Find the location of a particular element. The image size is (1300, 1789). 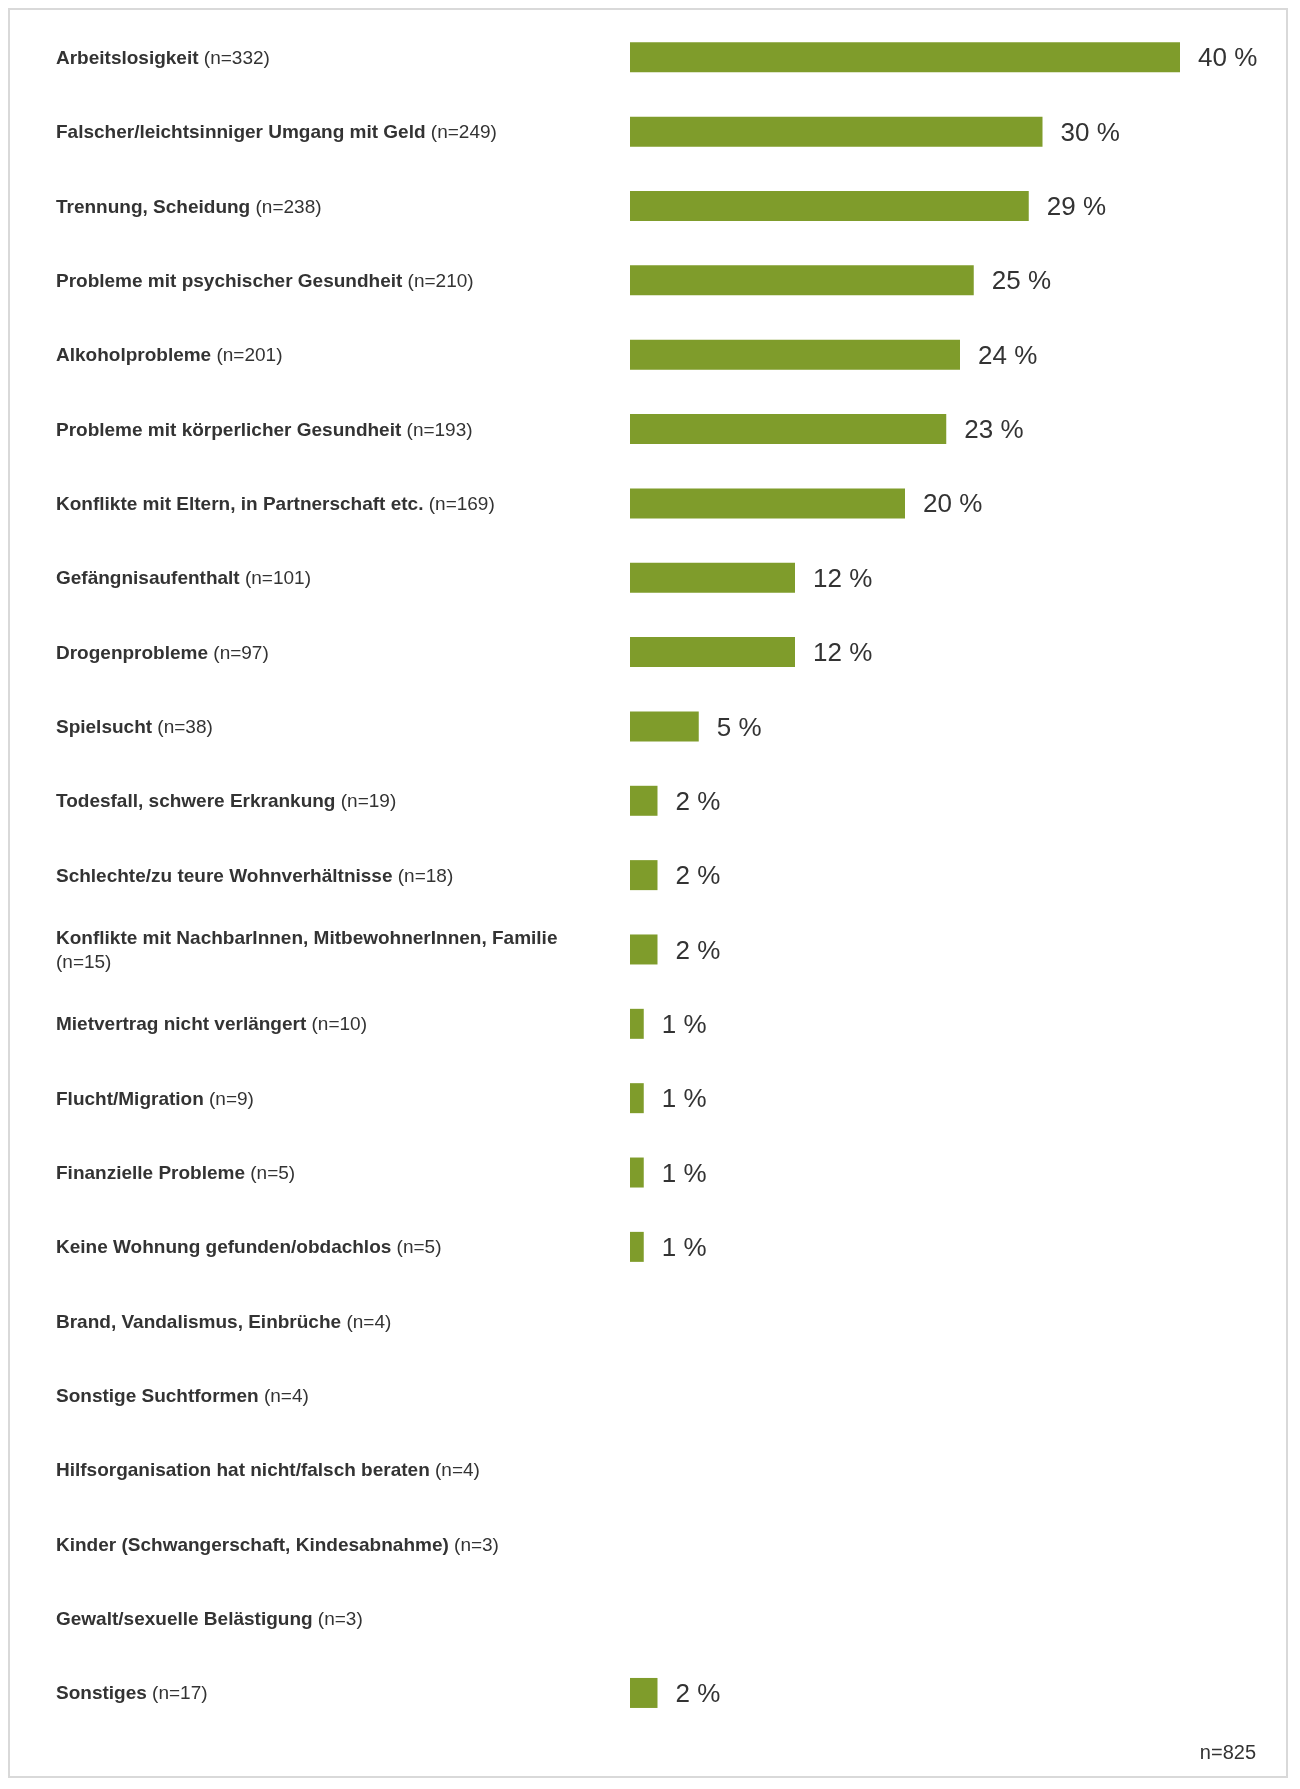

y-tick-label: Probleme mit psychischer Gesundheit (n=210) is located at coordinates (265, 280).